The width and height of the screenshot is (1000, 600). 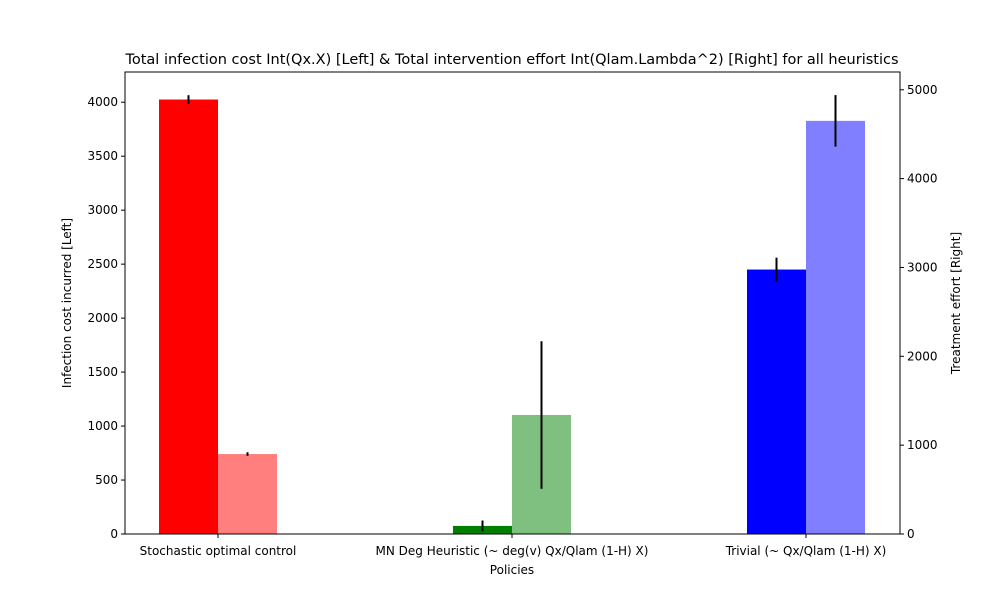 I want to click on left-tick-label: 3500, so click(x=102, y=156).